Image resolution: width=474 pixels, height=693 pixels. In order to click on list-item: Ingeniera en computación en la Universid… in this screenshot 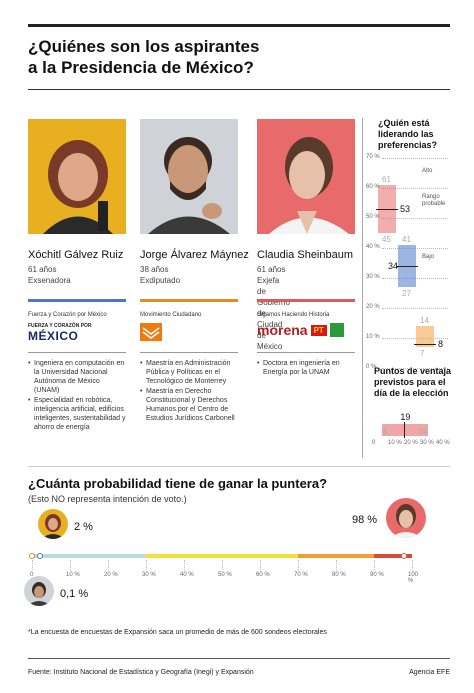, I will do `click(77, 377)`.